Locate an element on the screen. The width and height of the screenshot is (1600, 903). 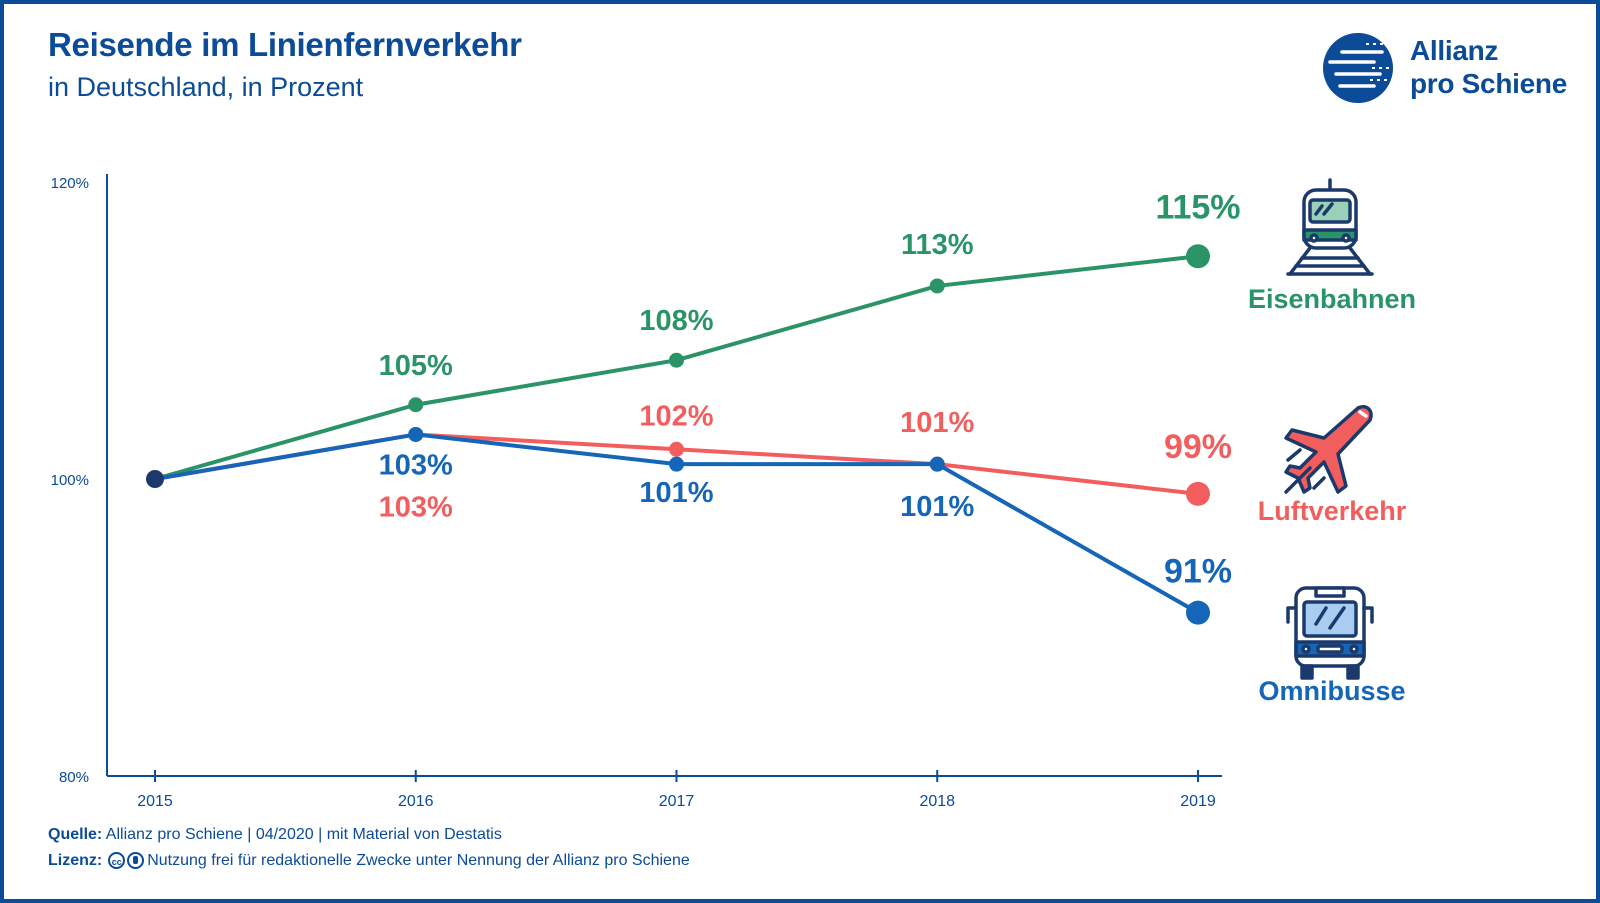
bus-icon is located at coordinates (1330, 633).